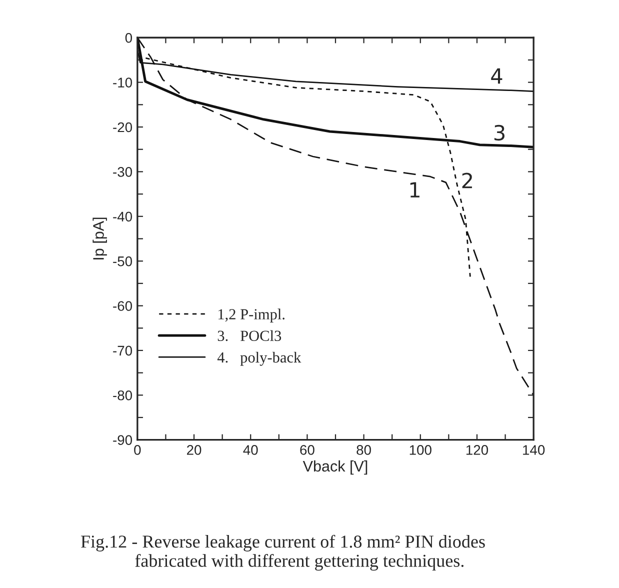  Describe the element at coordinates (421, 450) in the screenshot. I see `x-tick-label: 100` at that location.